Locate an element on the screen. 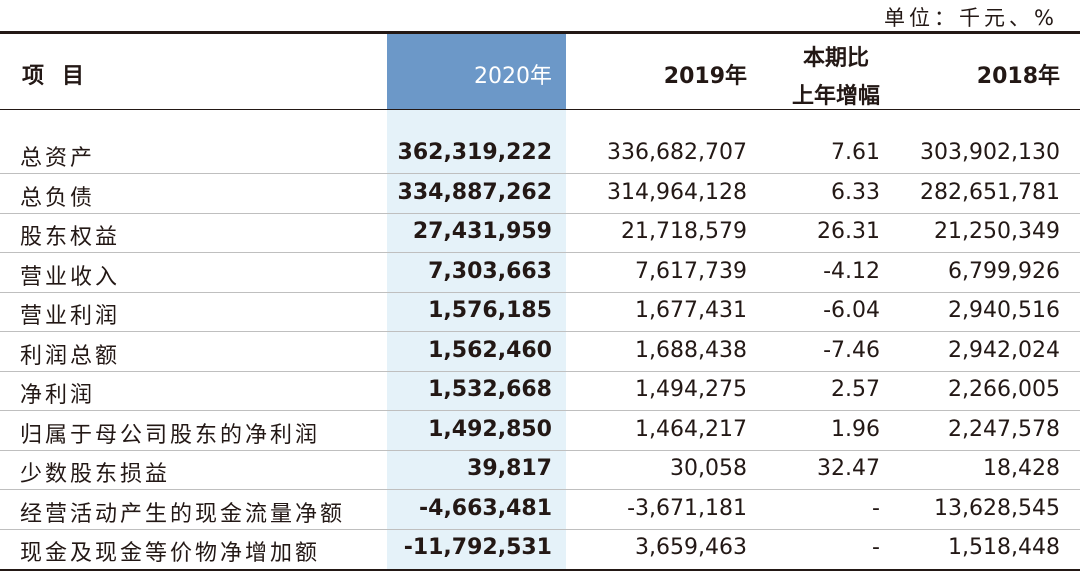 The width and height of the screenshot is (1080, 579). row-name: 经营活动产生的现金流量净额 is located at coordinates (183, 514).